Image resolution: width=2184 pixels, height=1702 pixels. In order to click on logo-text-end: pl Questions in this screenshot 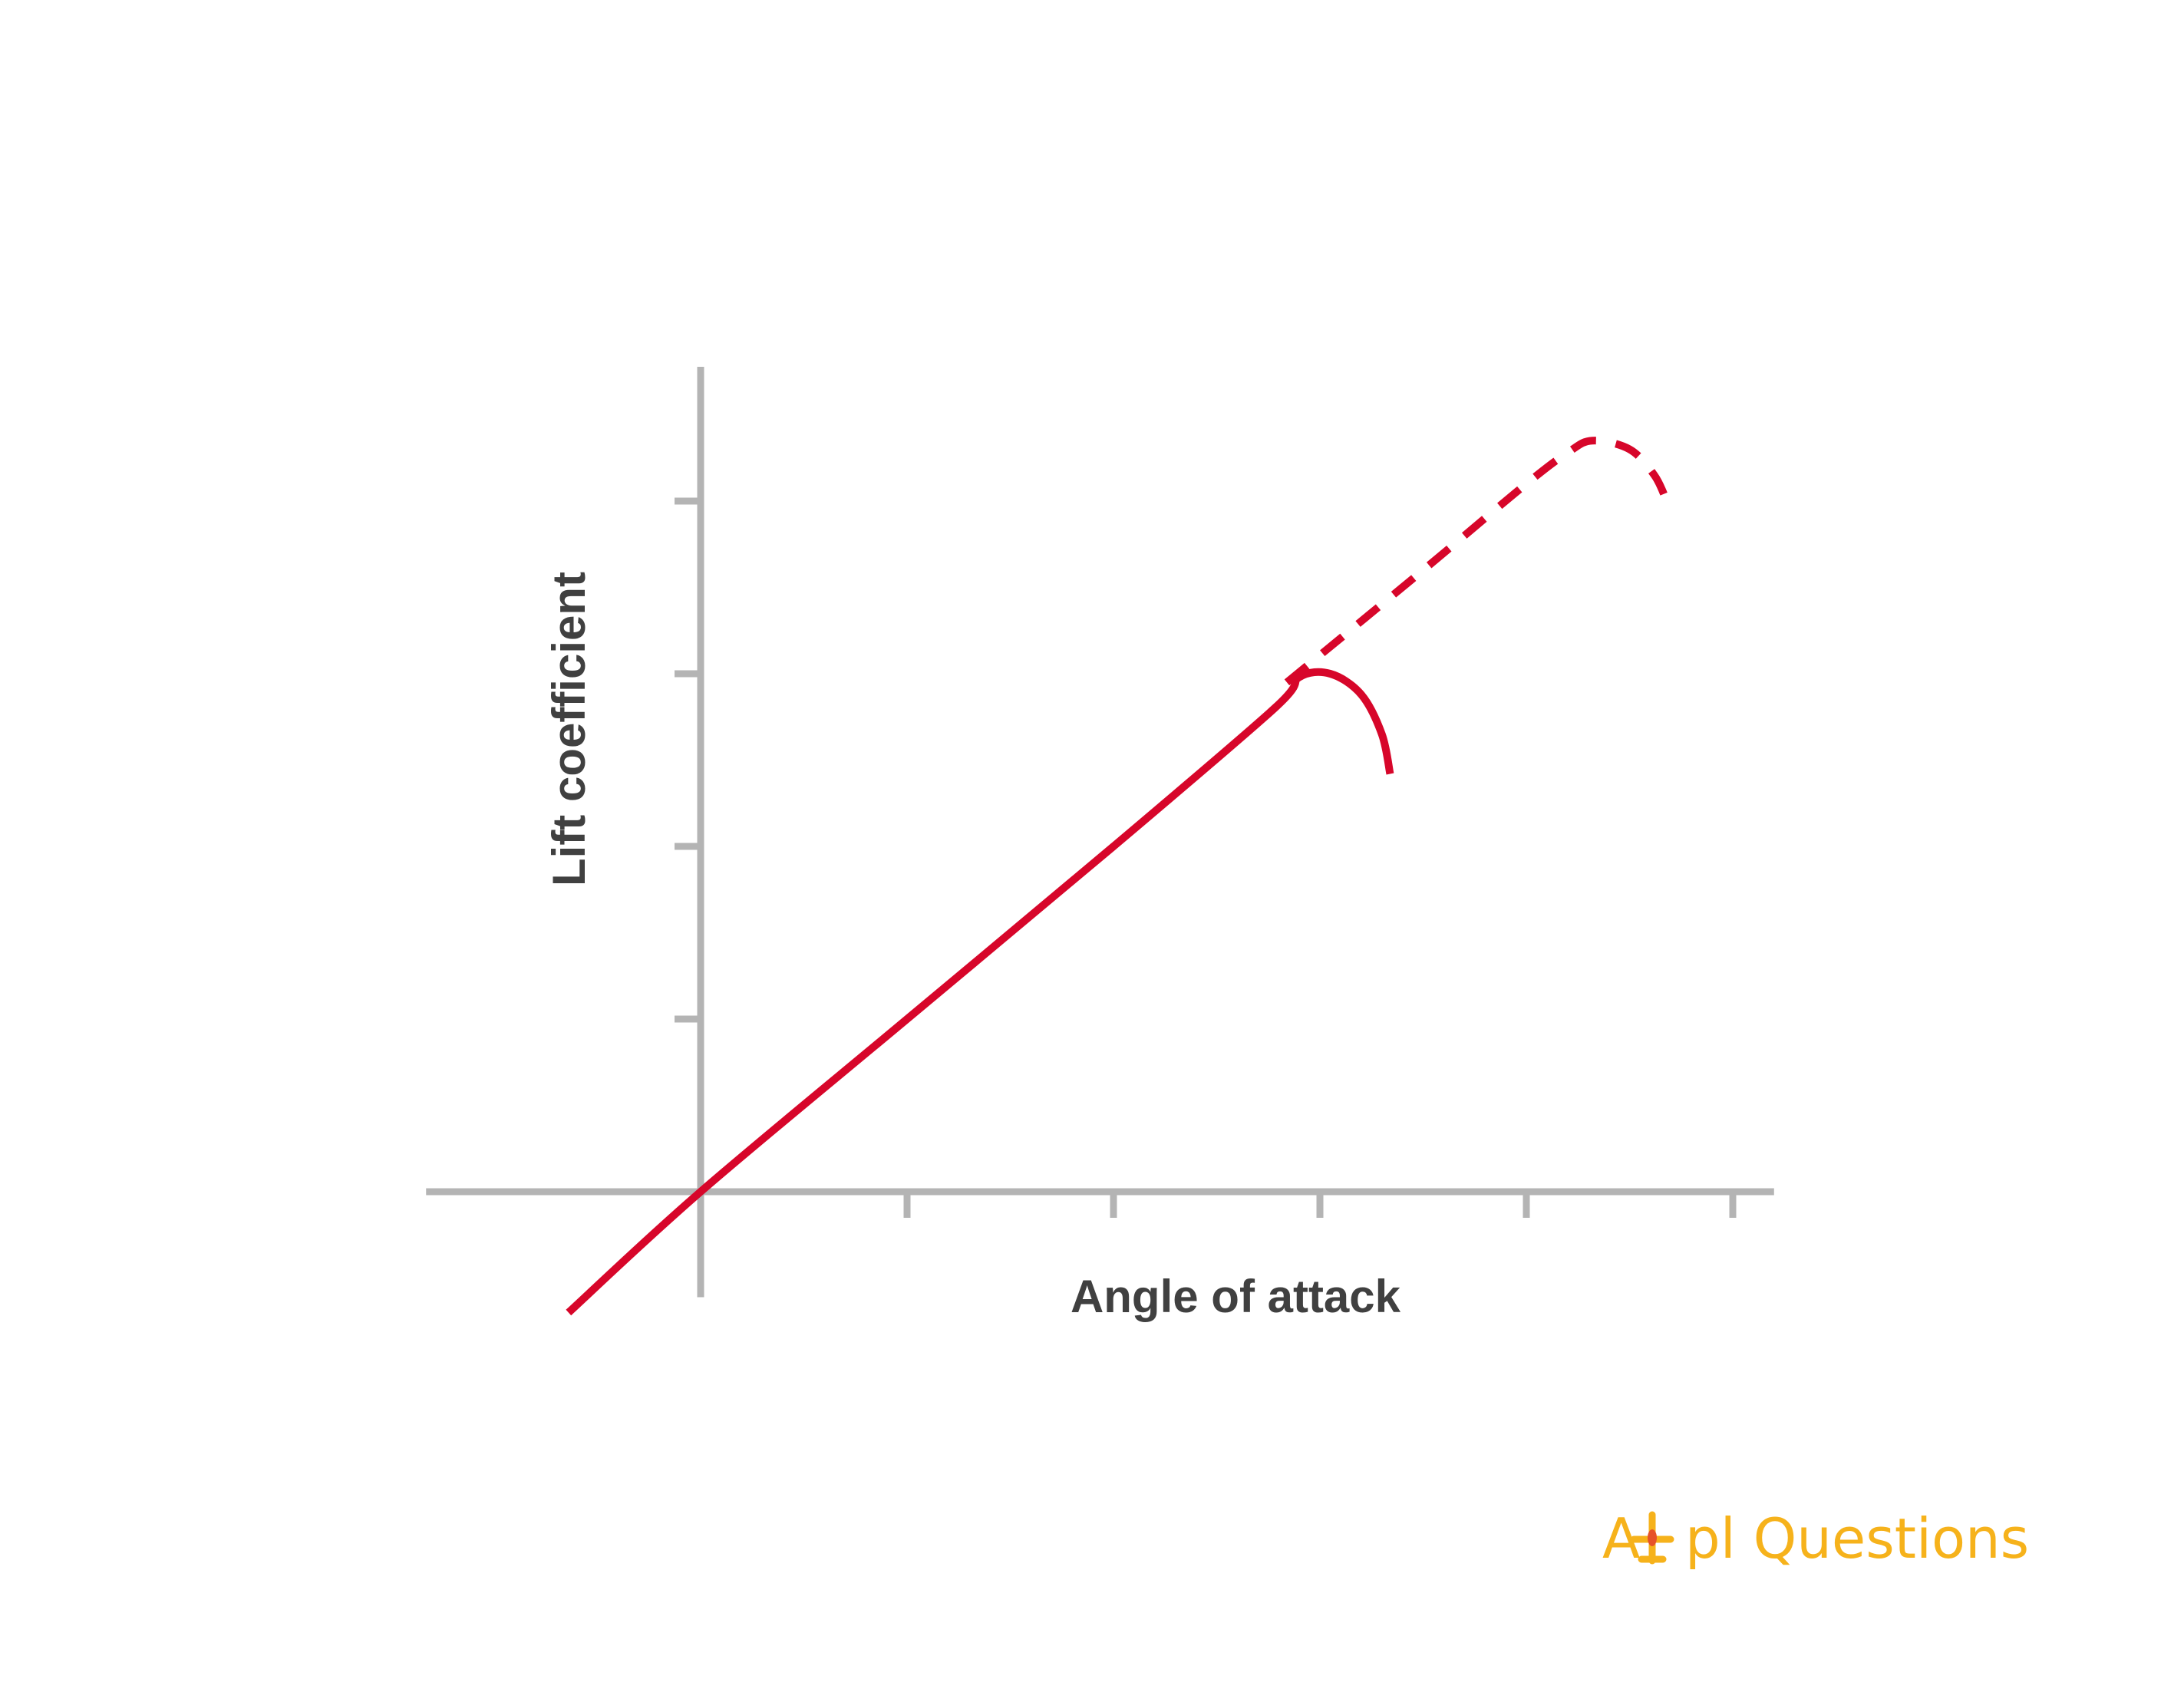, I will do `click(1857, 1538)`.